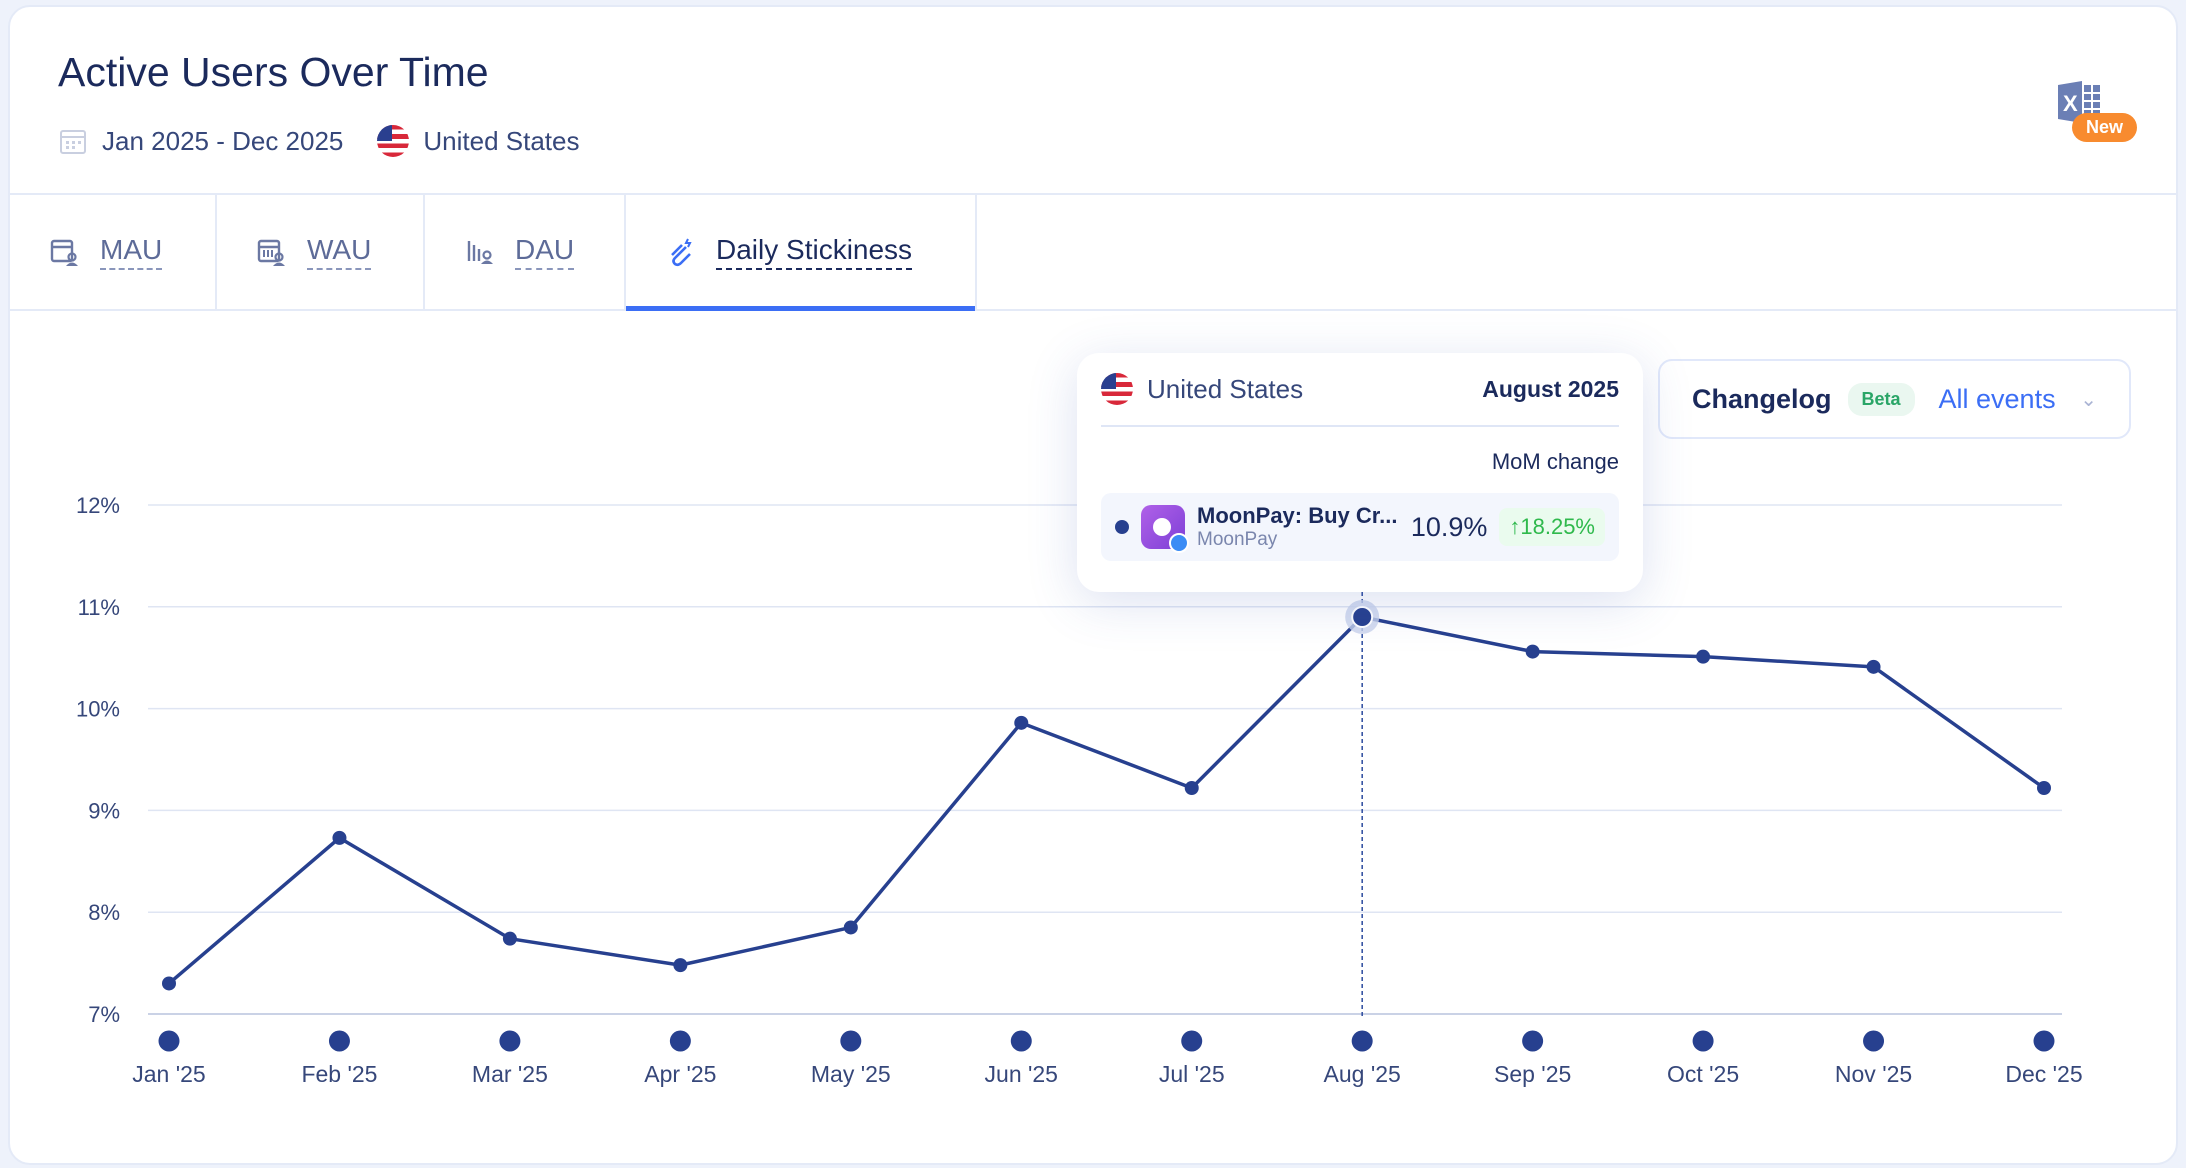 Image resolution: width=2186 pixels, height=1168 pixels. What do you see at coordinates (131, 252) in the screenshot?
I see `tab-label: MAU` at bounding box center [131, 252].